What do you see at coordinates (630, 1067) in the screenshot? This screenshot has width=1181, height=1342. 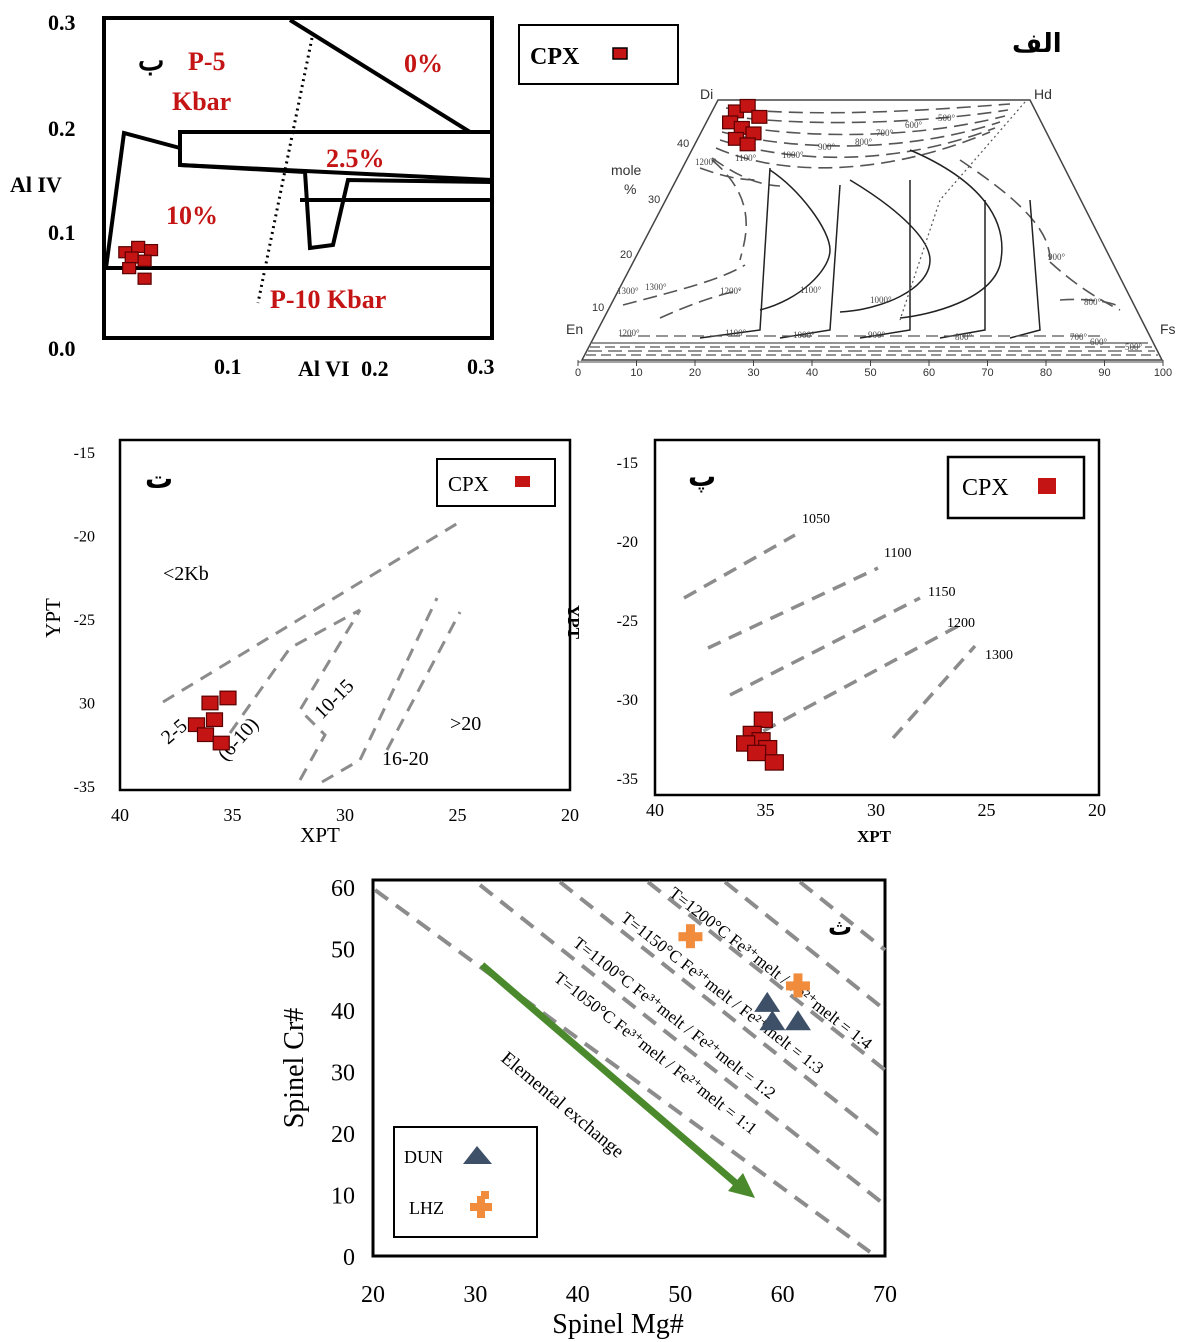 I see `temperature-dashed-lines` at bounding box center [630, 1067].